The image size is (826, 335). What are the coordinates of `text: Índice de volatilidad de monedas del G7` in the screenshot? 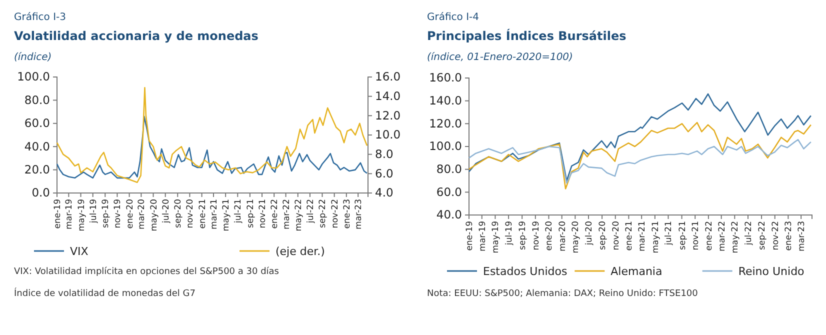 It's located at (105, 293).